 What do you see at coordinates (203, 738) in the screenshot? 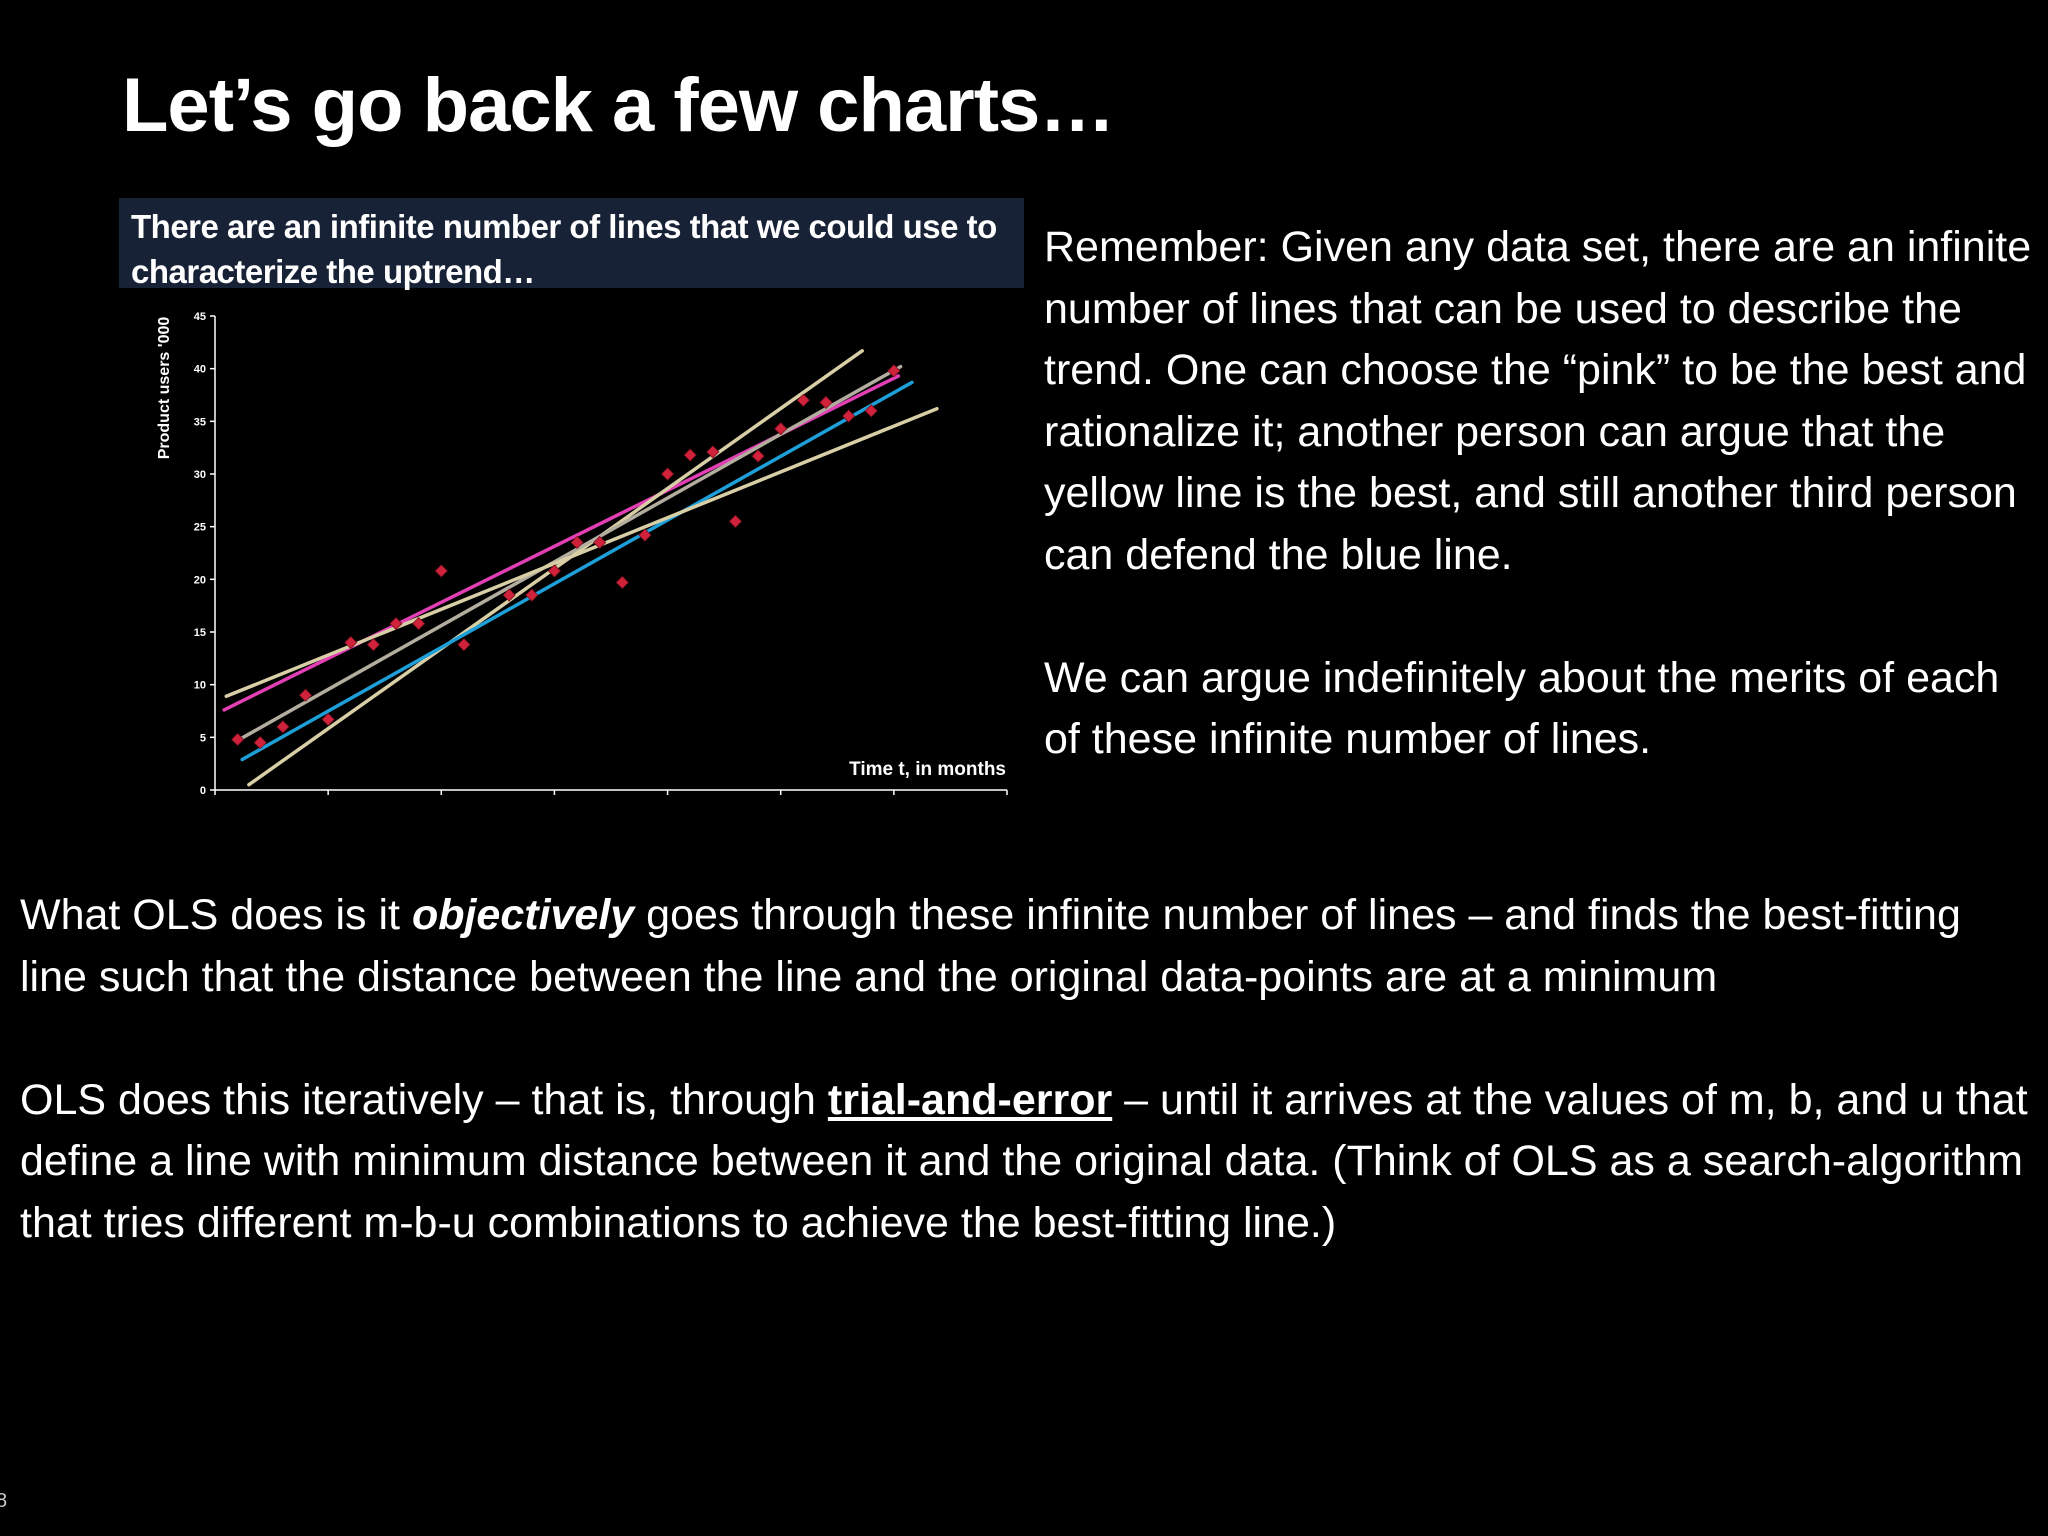
I see `y-tick-label: 5` at bounding box center [203, 738].